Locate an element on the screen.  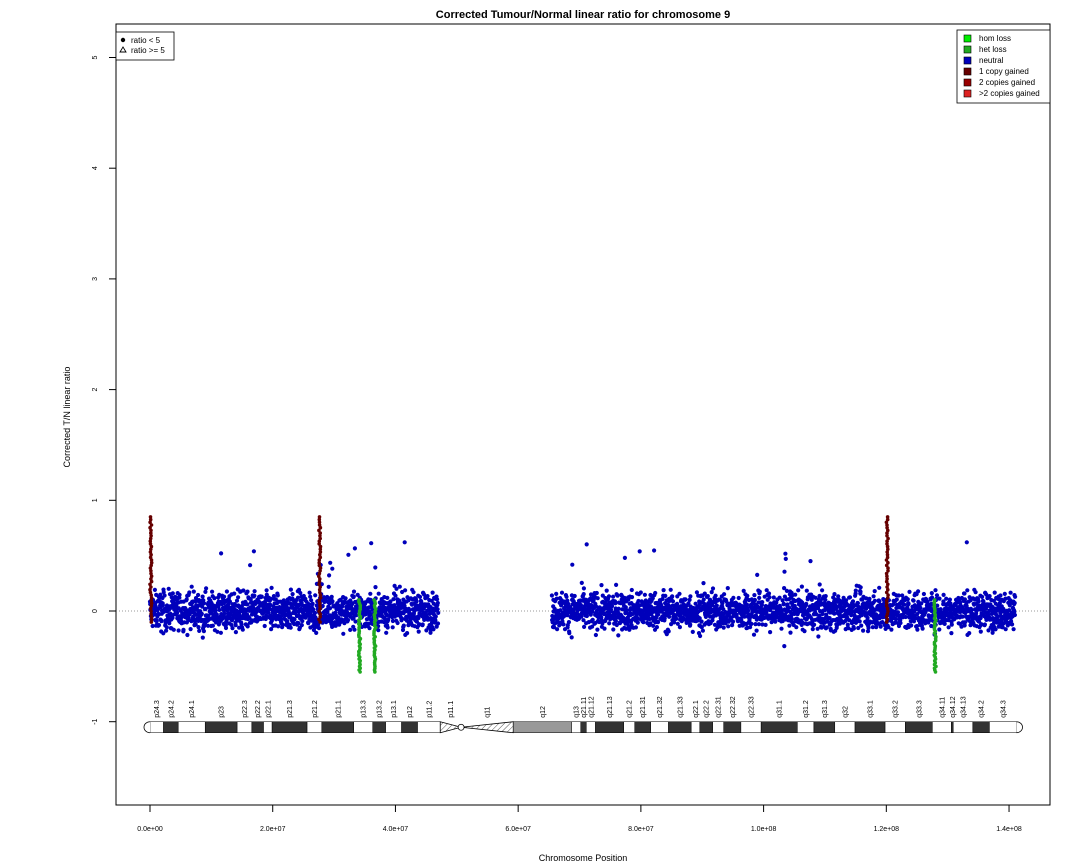
x-tick-label: 6.0e+07 is located at coordinates (518, 829).